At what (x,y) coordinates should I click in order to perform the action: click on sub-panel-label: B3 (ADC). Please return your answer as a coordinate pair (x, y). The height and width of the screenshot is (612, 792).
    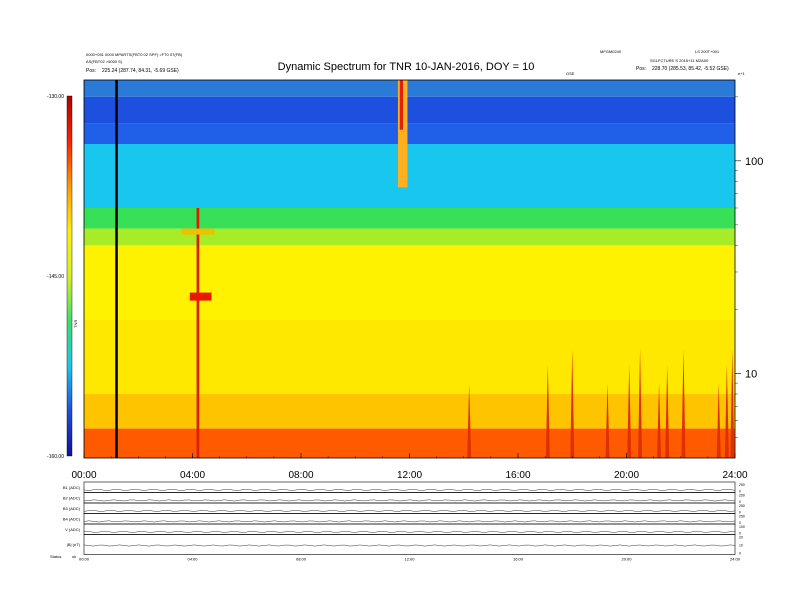
    Looking at the image, I should click on (72, 508).